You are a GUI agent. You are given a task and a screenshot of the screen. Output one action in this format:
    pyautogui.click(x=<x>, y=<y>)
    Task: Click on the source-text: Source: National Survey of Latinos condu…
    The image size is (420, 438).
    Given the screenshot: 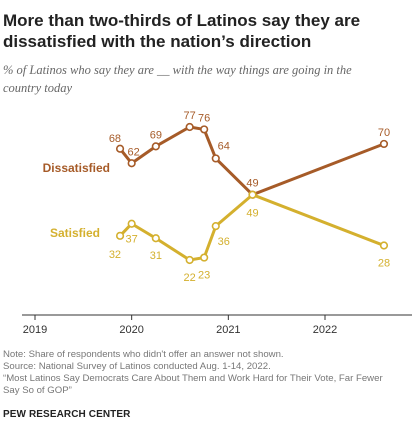 What is the action you would take?
    pyautogui.click(x=137, y=366)
    